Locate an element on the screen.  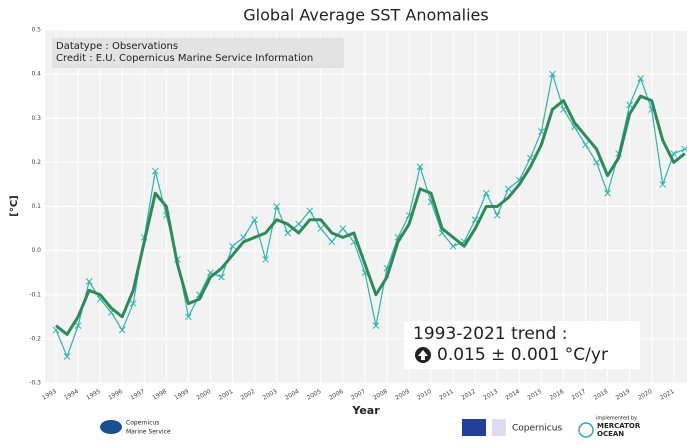
y-tick-label: 0.0 is located at coordinates (36, 250).